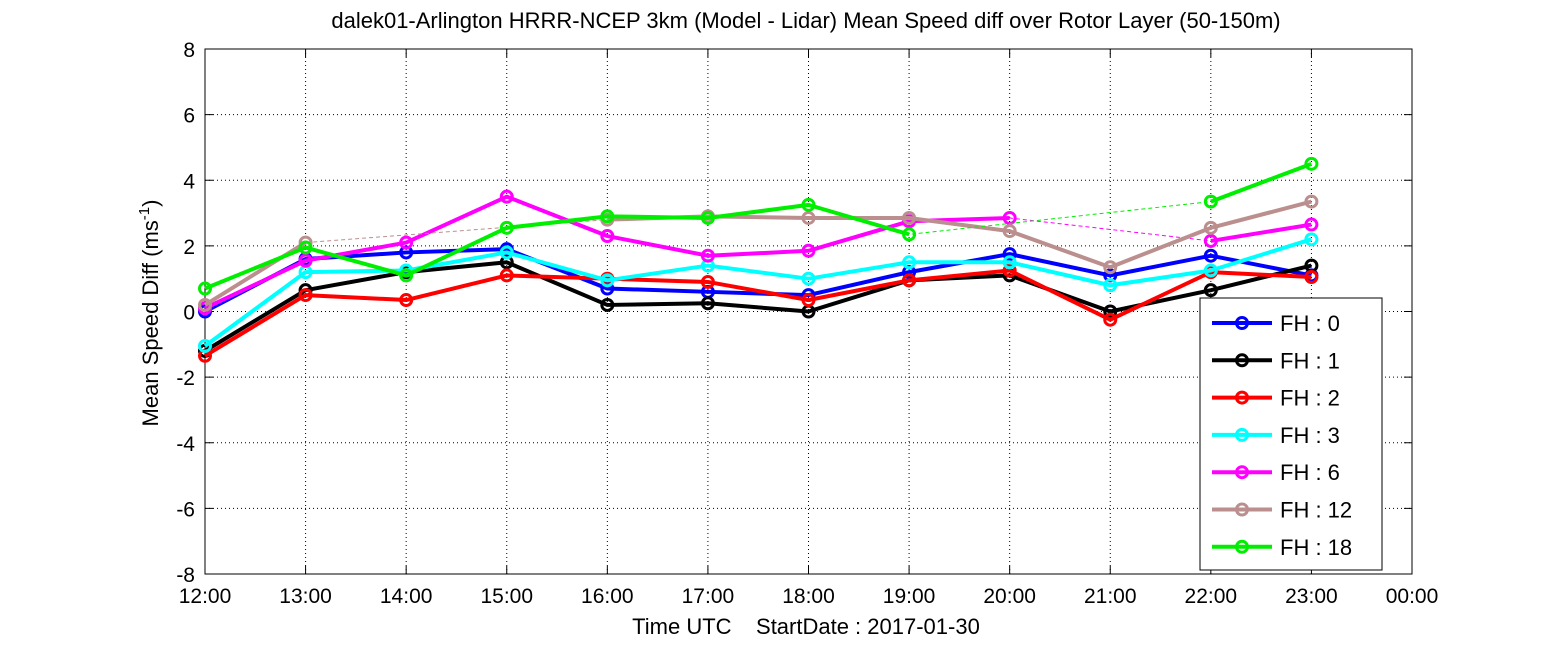 The image size is (1559, 656). I want to click on legend-label: FH : 3, so click(1310, 435).